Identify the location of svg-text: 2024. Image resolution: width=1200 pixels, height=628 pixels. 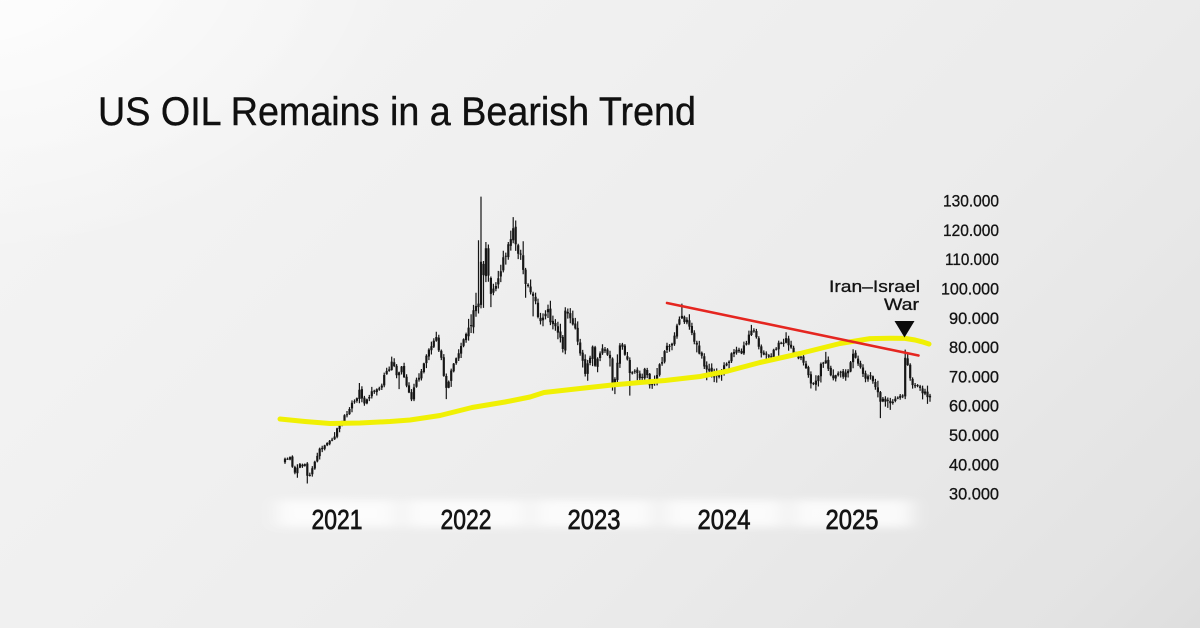
(724, 519).